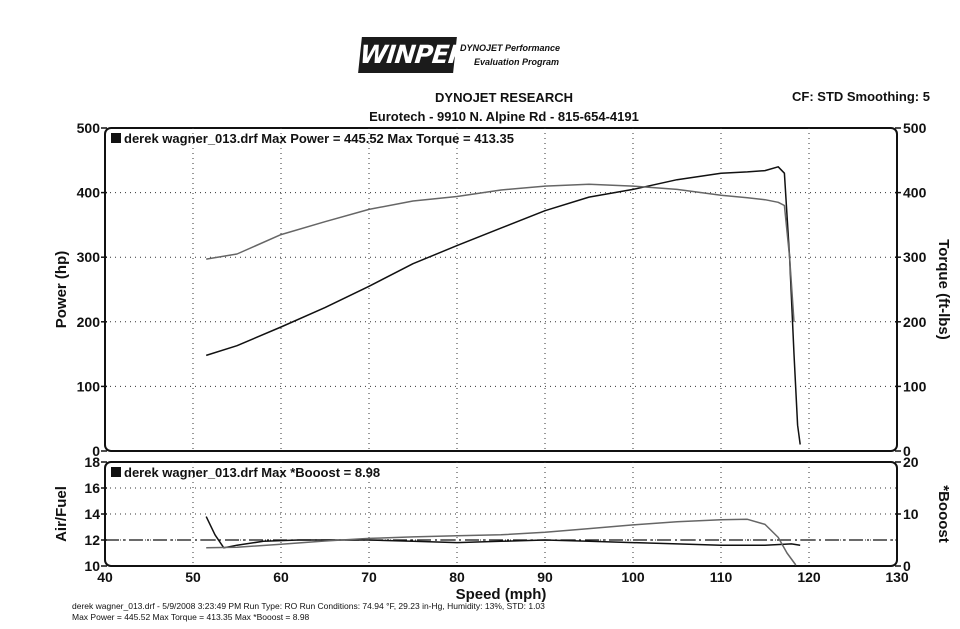 This screenshot has height=629, width=960. I want to click on afr-boost-y2tick-label: 20, so click(911, 462).